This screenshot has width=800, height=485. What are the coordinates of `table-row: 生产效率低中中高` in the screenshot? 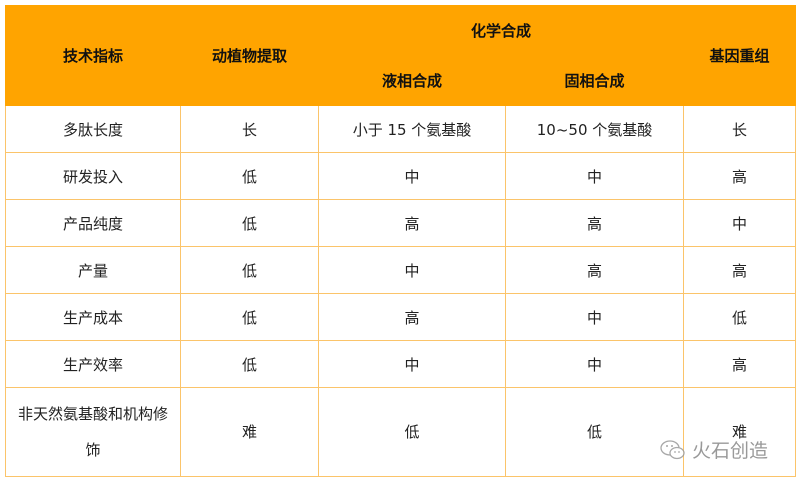 It's located at (401, 364).